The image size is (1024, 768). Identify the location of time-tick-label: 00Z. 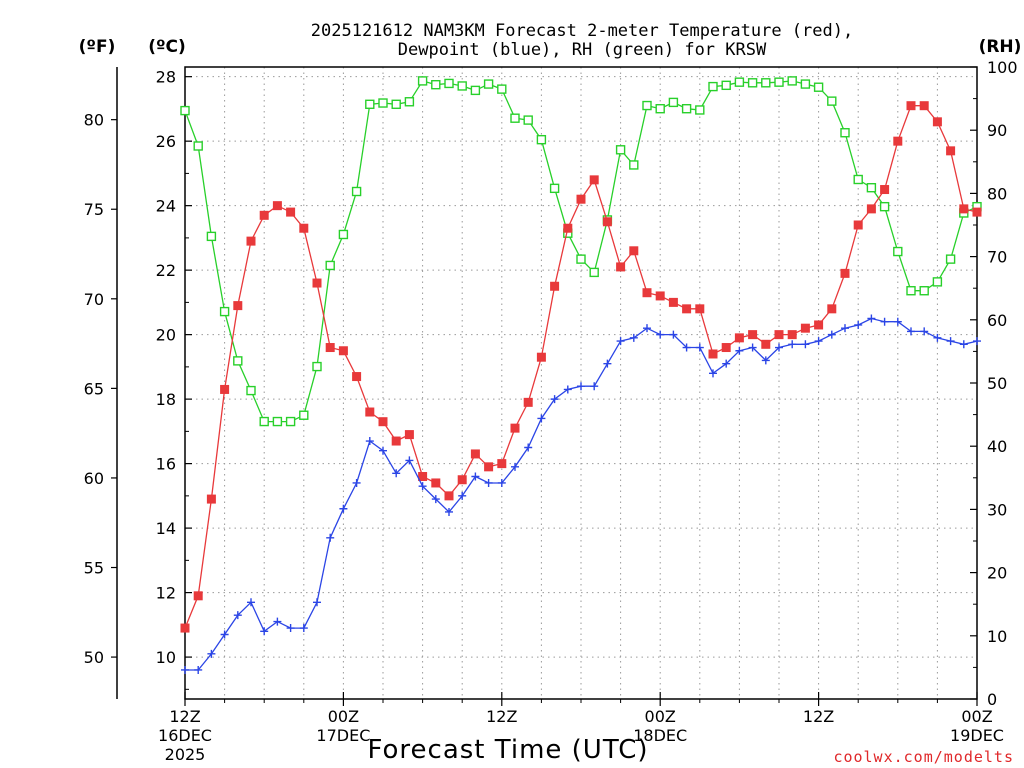
(343, 716).